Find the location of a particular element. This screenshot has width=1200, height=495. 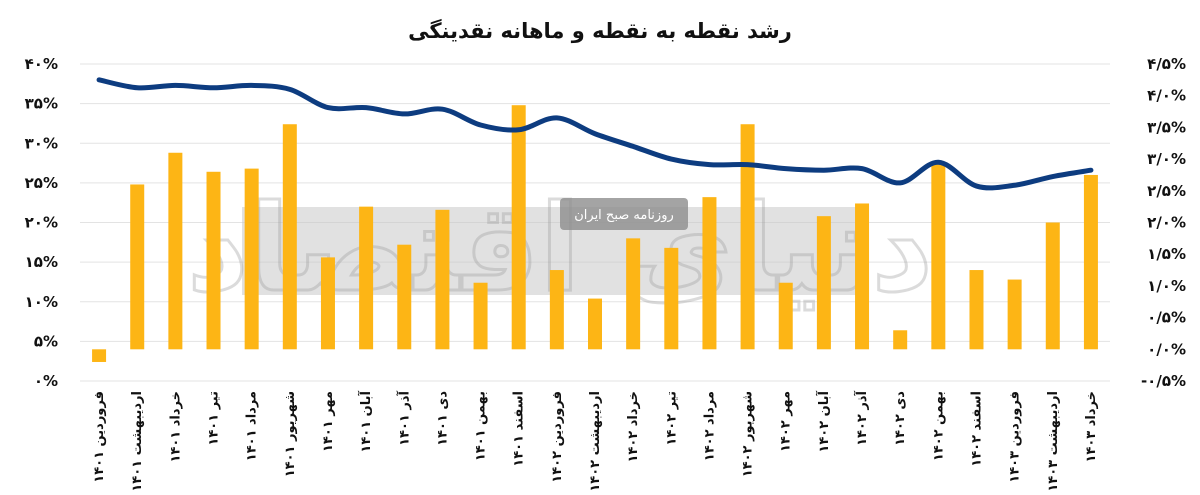

x-category-label: اردیبهشت ۱۴۰۲ is located at coordinates (595, 441).